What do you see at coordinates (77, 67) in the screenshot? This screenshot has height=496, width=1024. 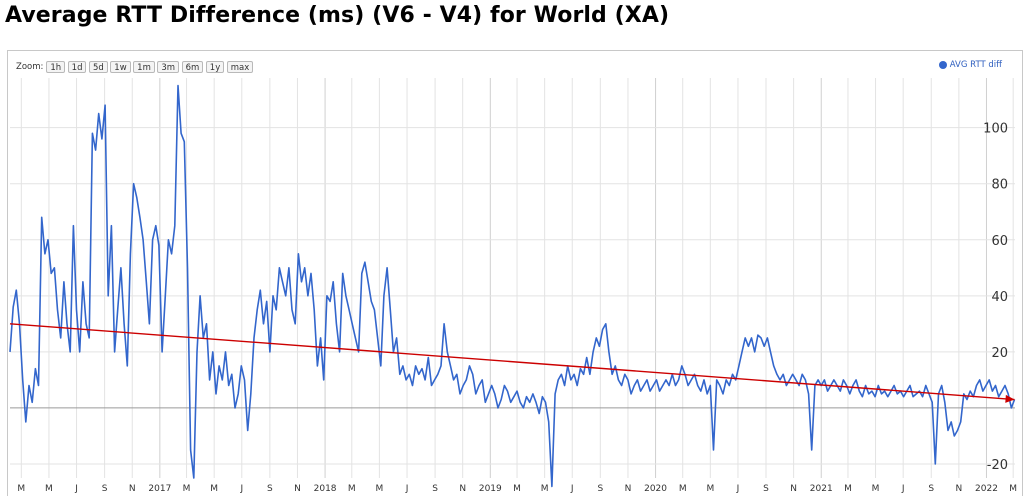 I see `zoom-1d-button: 1d` at bounding box center [77, 67].